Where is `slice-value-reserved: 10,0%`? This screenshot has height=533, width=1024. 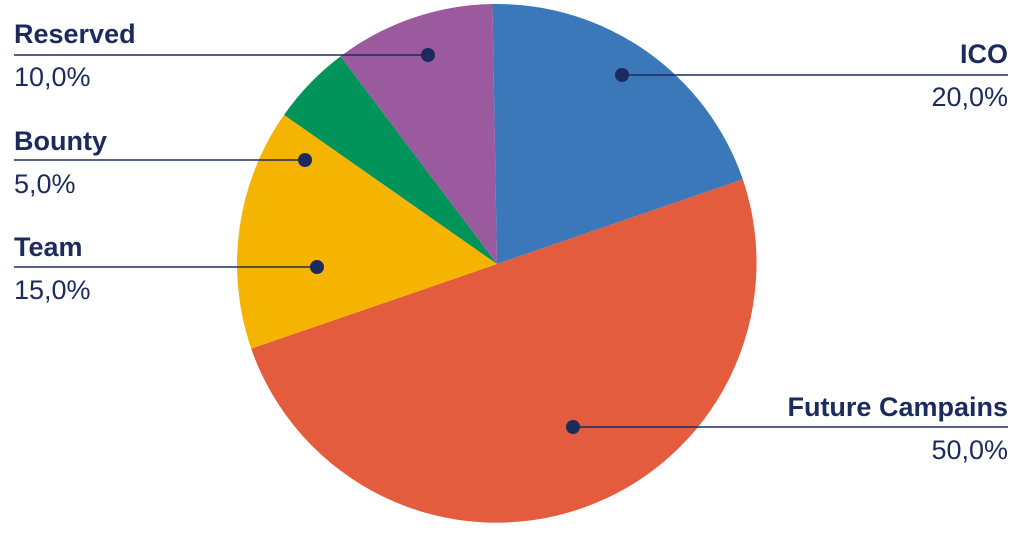
slice-value-reserved: 10,0% is located at coordinates (52, 77).